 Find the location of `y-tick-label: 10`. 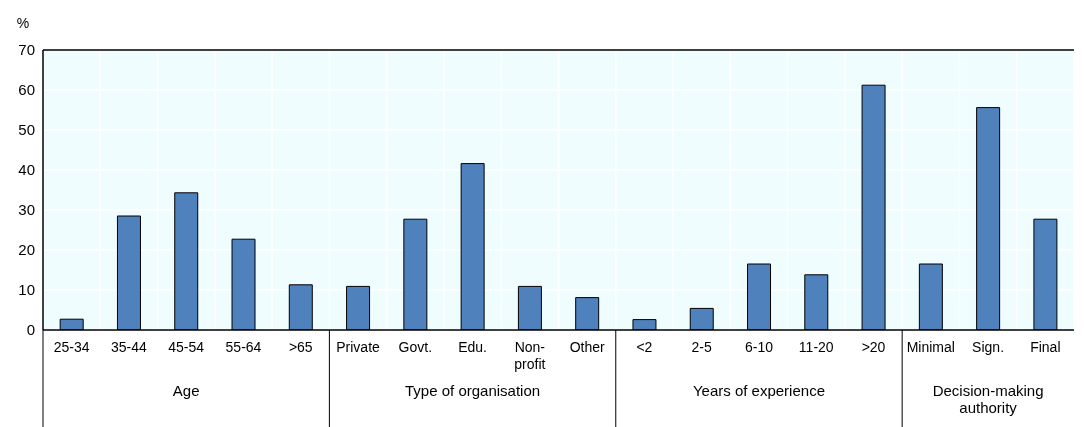

y-tick-label: 10 is located at coordinates (26, 290).